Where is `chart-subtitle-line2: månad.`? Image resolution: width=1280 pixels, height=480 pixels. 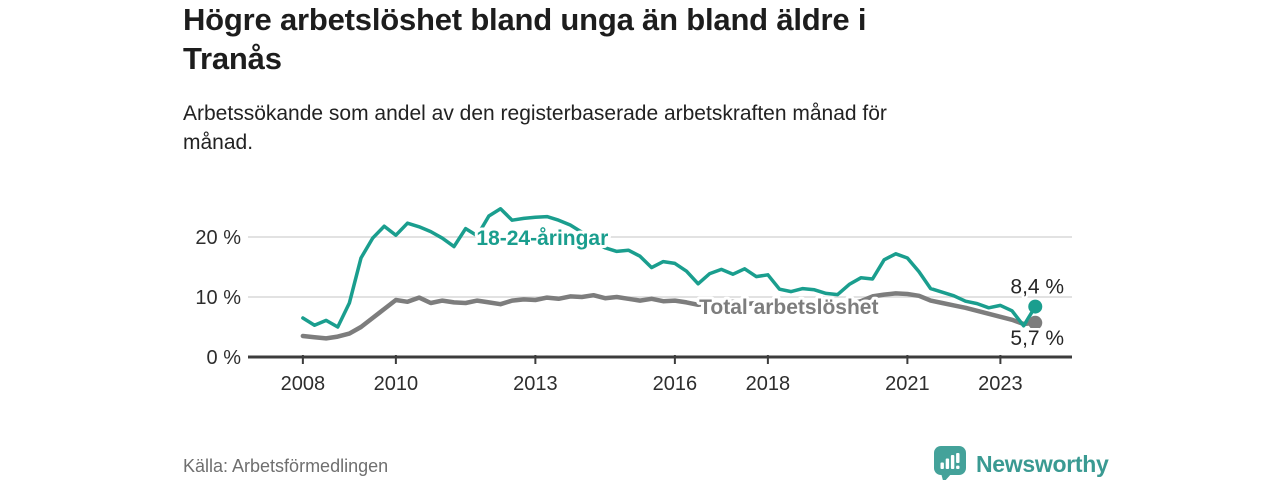
chart-subtitle-line2: månad. is located at coordinates (218, 142).